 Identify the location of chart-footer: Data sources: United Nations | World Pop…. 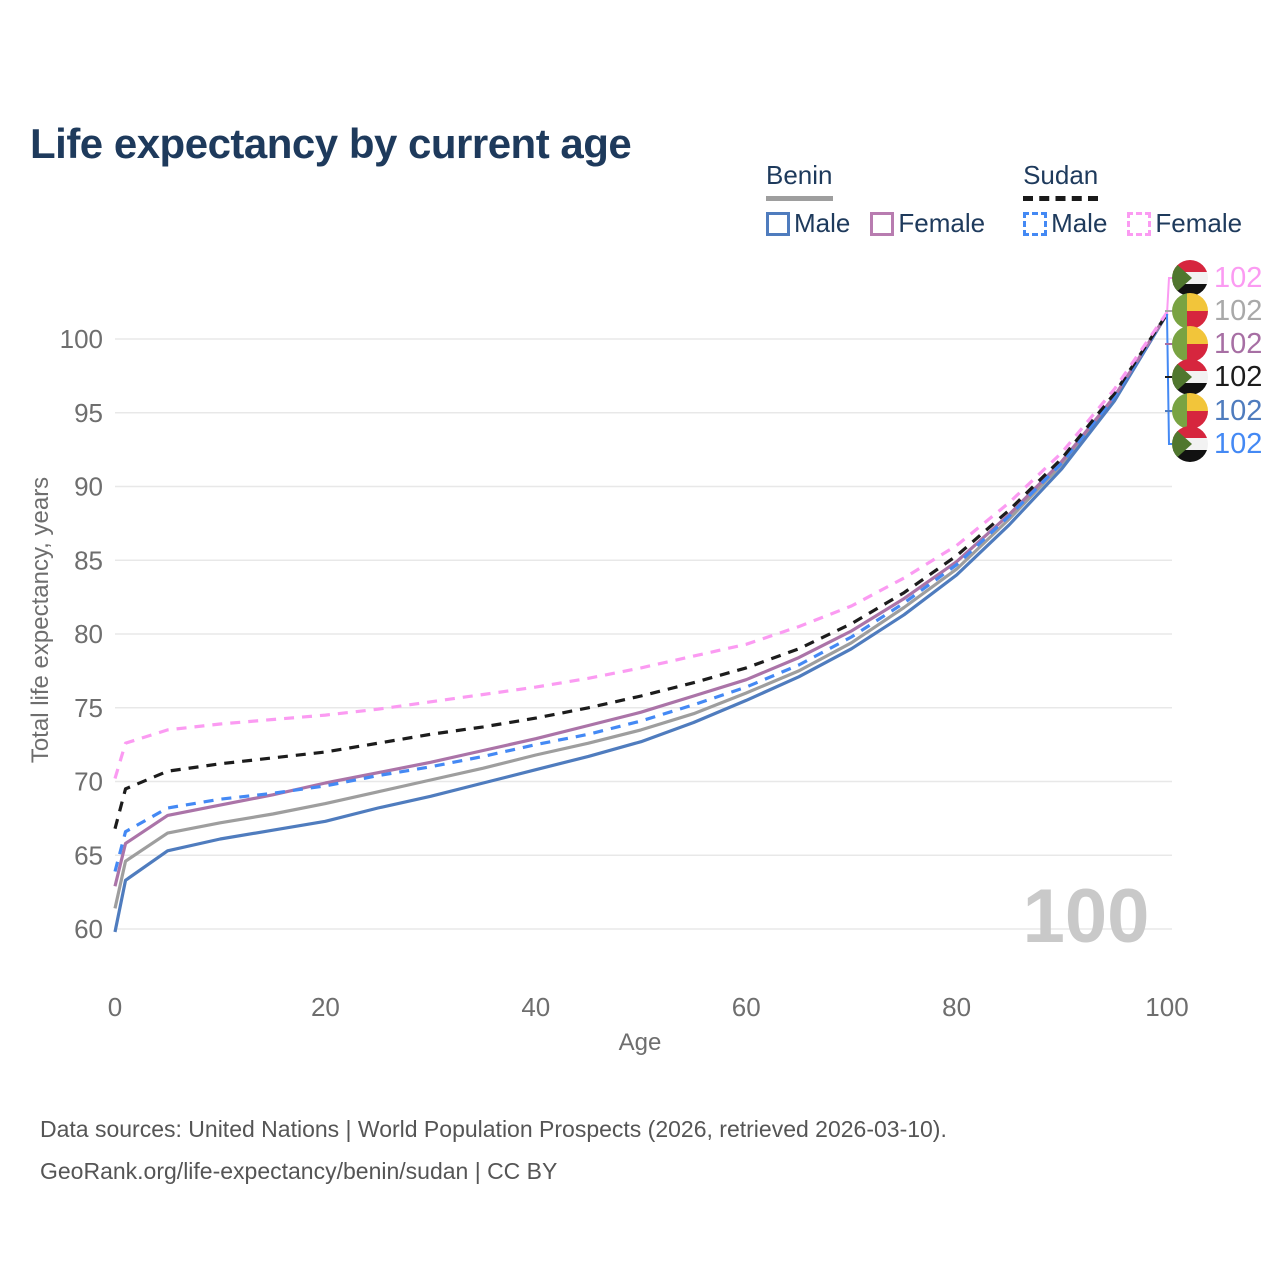
(493, 1150).